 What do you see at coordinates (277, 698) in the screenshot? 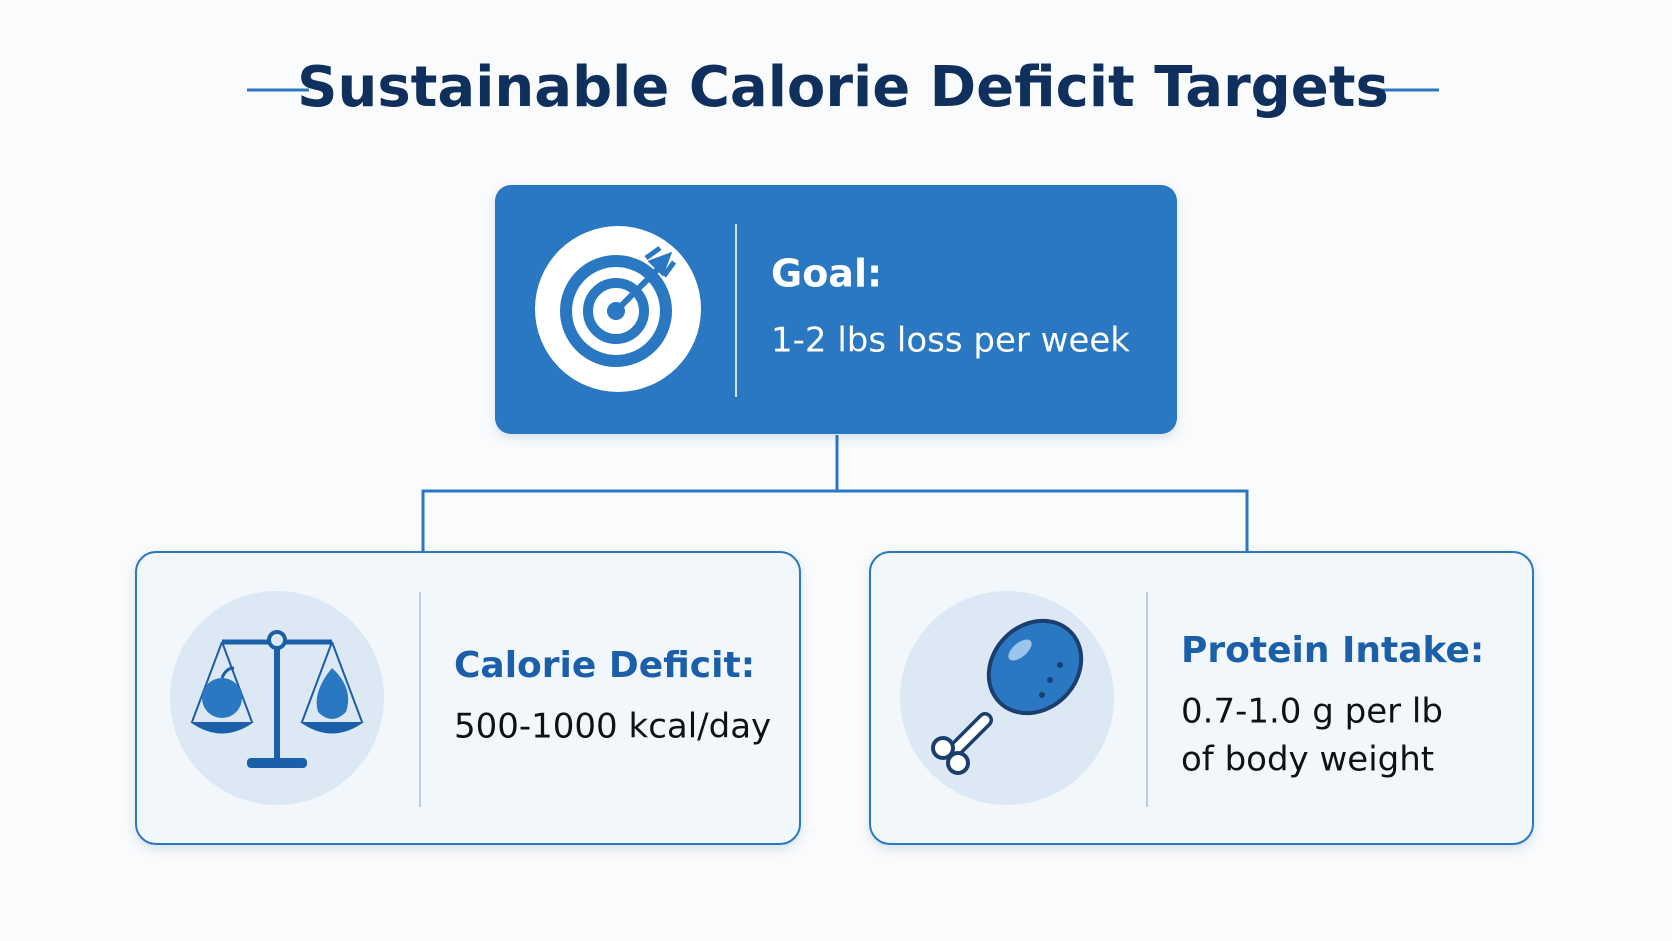
I see `scale-icon` at bounding box center [277, 698].